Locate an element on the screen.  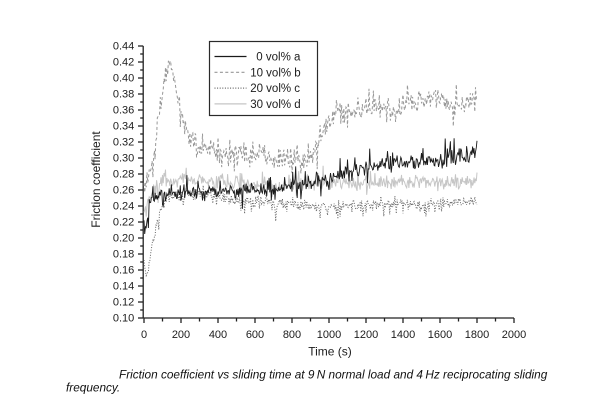
svg-text: Friction coefficient is located at coordinates (96, 179).